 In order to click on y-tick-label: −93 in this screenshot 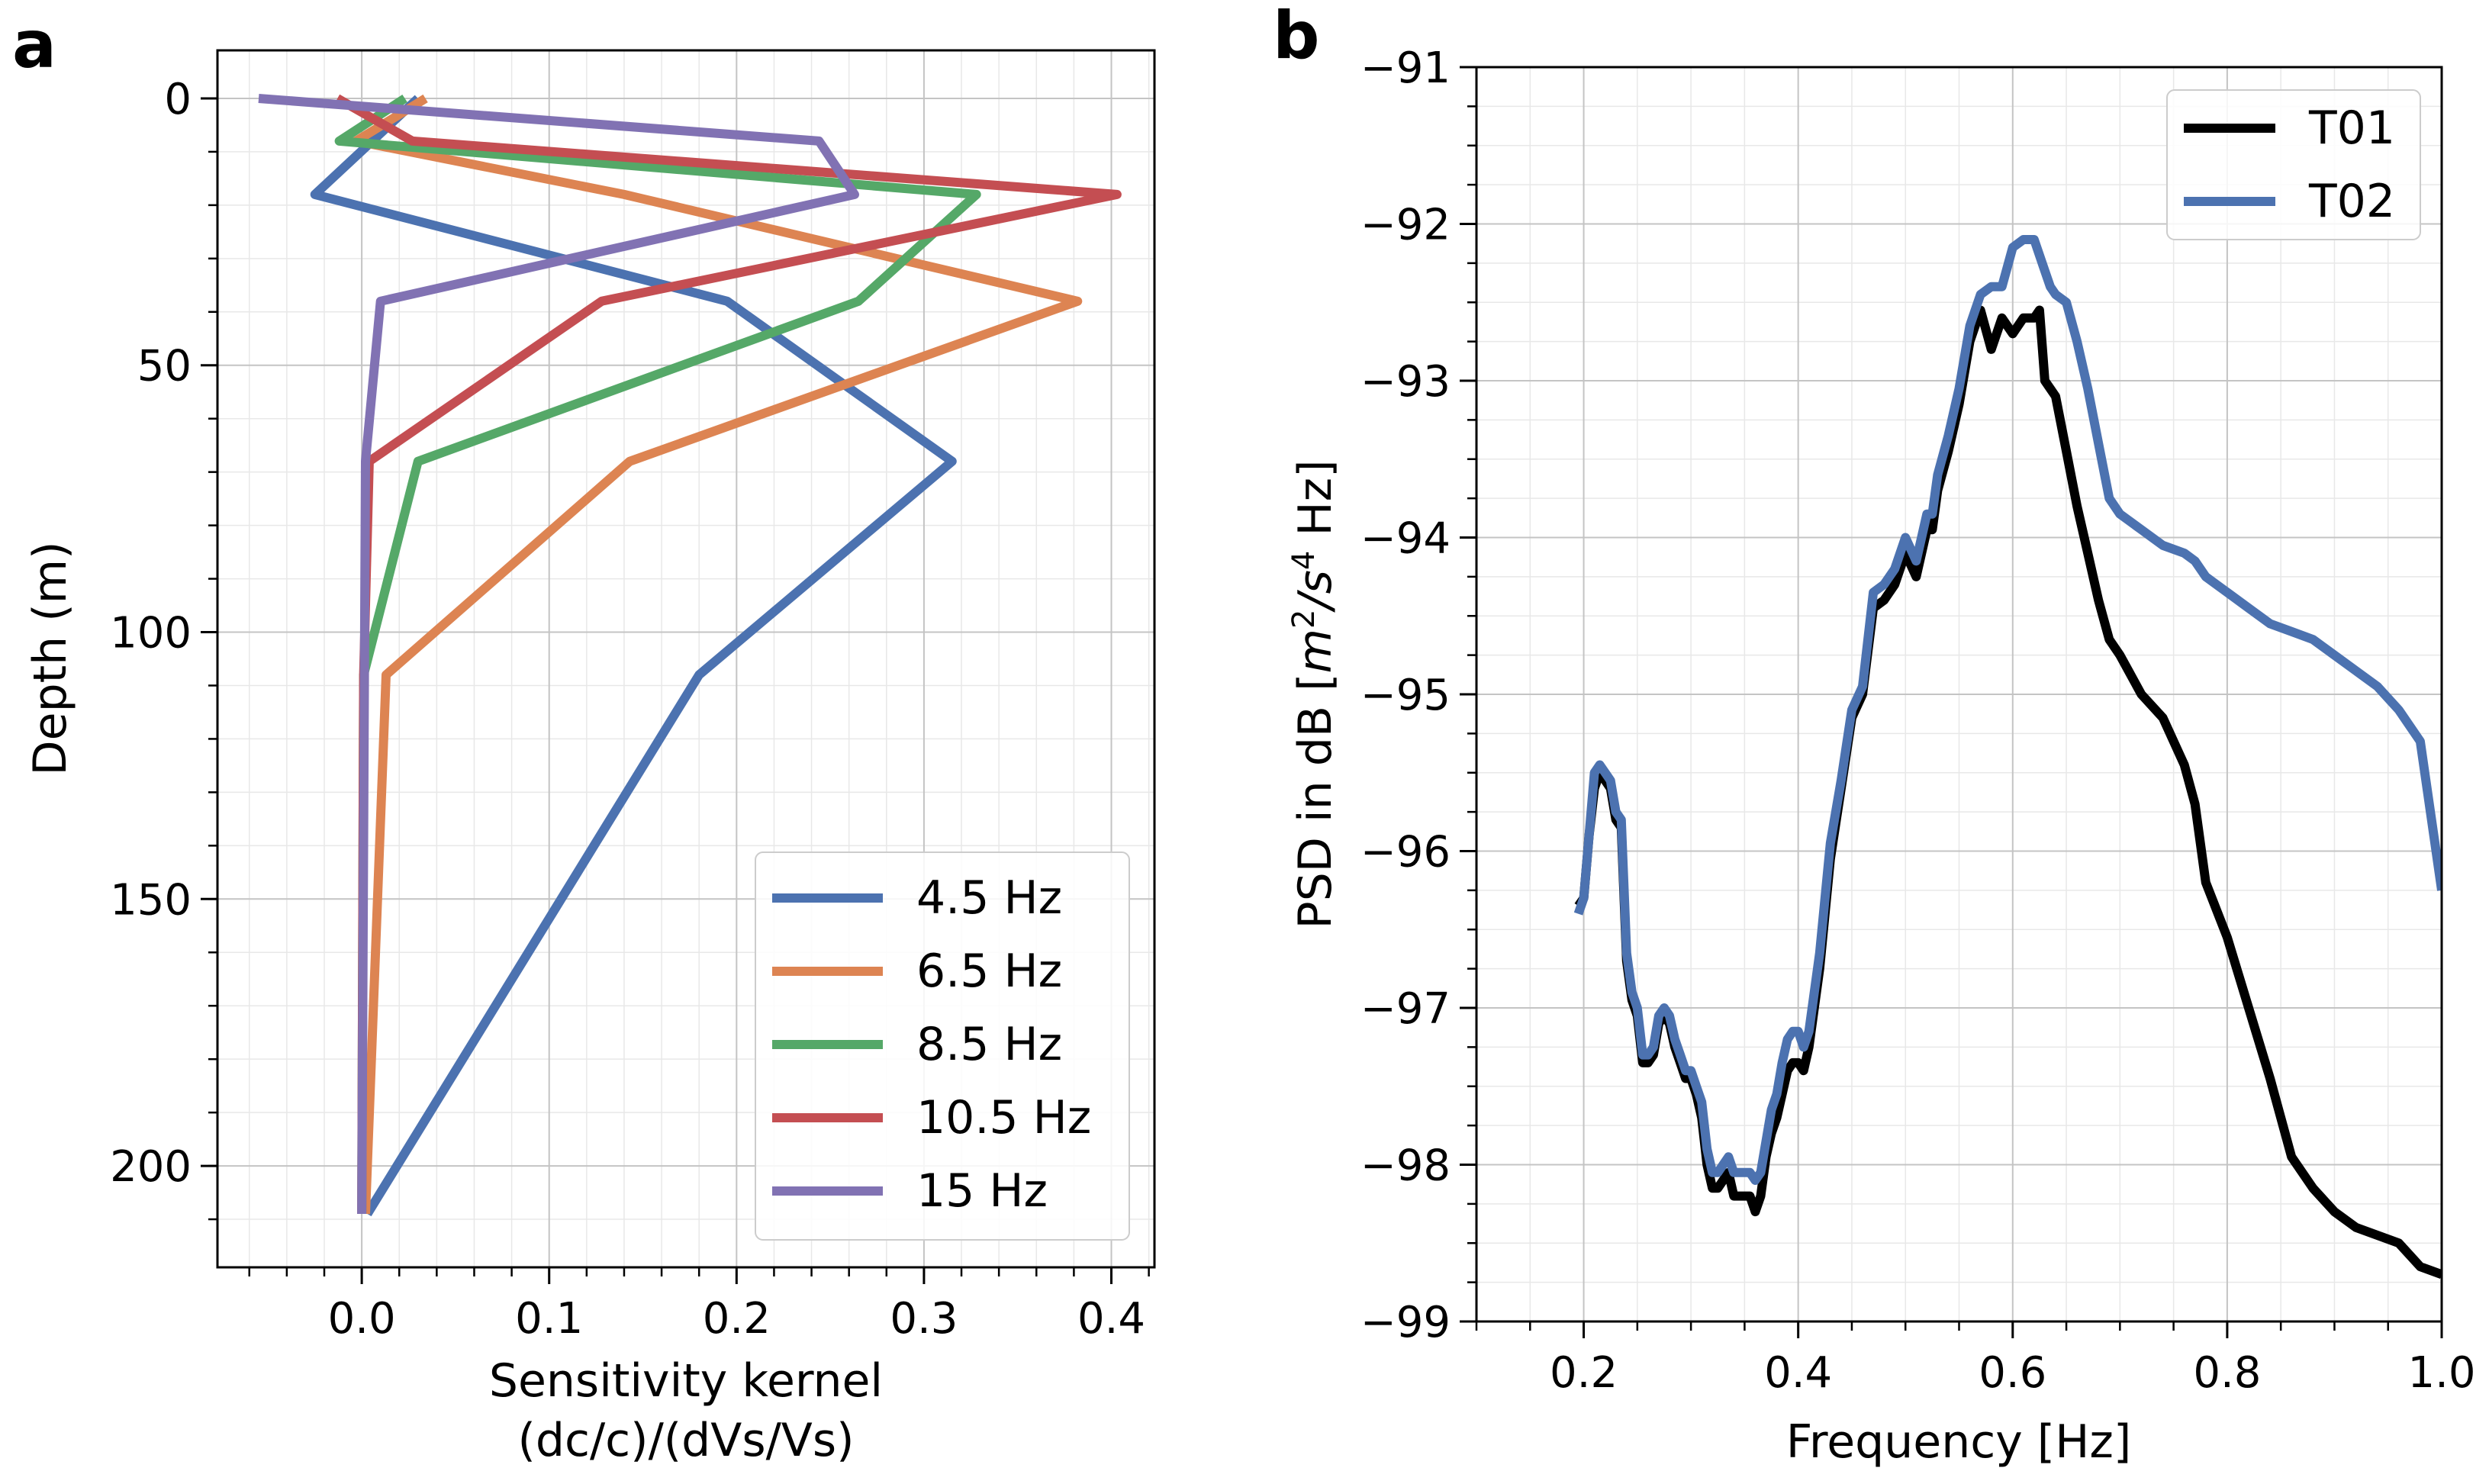, I will do `click(1405, 382)`.